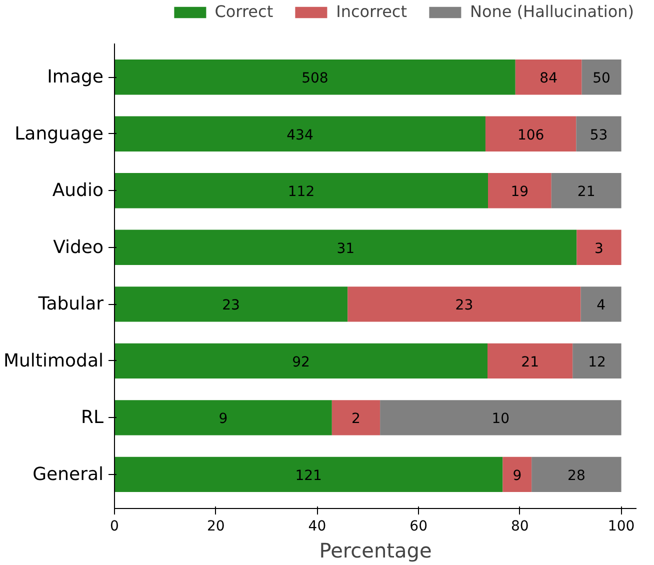 The width and height of the screenshot is (654, 565). Describe the element at coordinates (70, 304) in the screenshot. I see `y-tick-label: Tabular` at that location.